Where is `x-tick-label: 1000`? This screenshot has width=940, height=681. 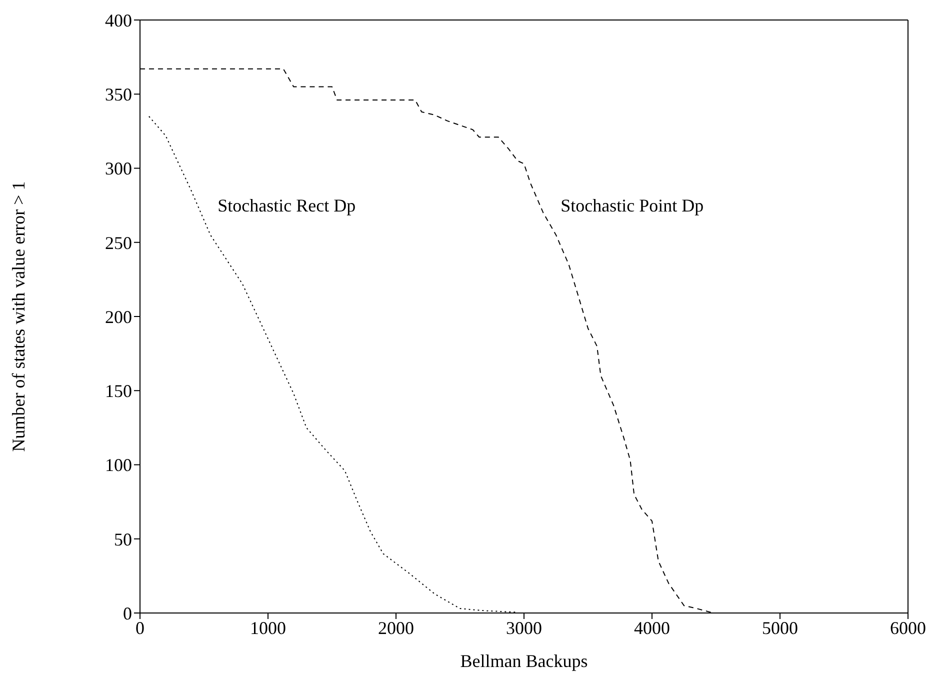
x-tick-label: 1000 is located at coordinates (268, 628).